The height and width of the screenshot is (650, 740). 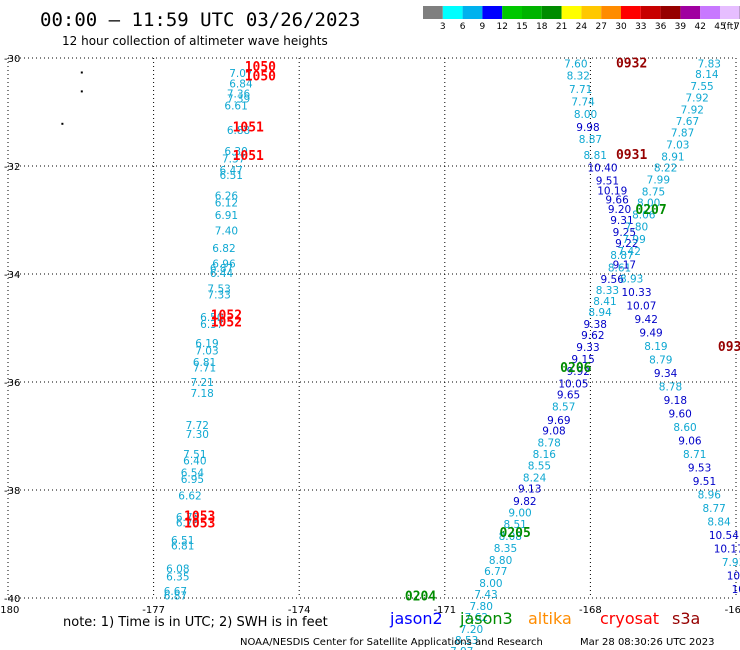 I want to click on pass-time: 1050, so click(x=260, y=67).